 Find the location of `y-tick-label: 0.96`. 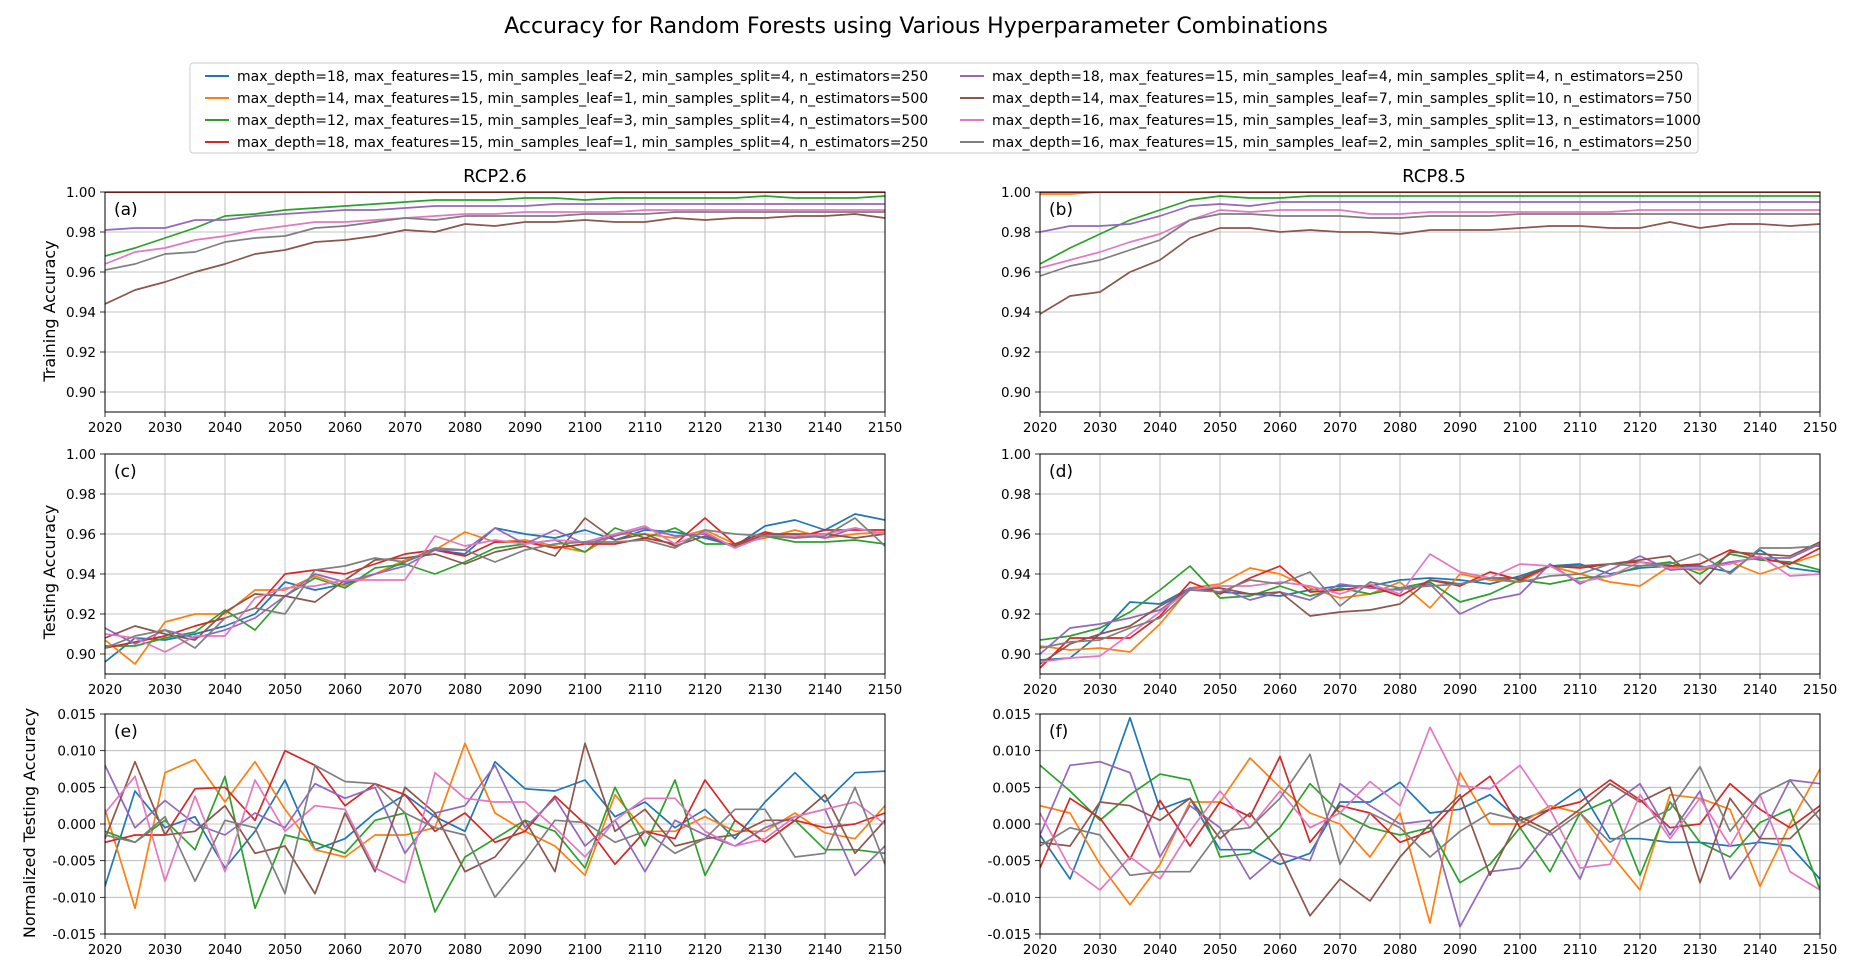

y-tick-label: 0.96 is located at coordinates (81, 535).